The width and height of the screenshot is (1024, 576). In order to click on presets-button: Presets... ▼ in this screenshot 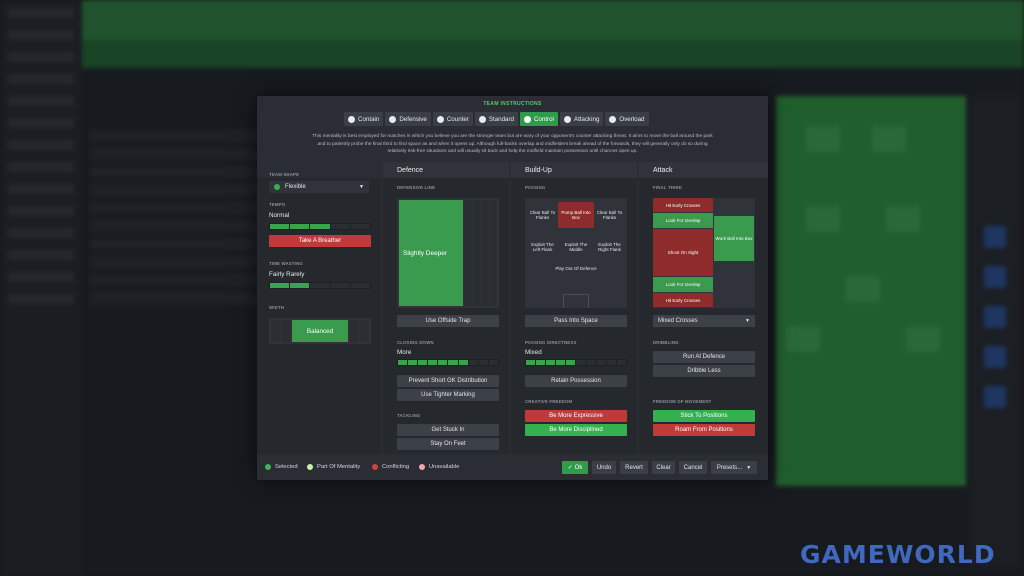, I will do `click(734, 467)`.